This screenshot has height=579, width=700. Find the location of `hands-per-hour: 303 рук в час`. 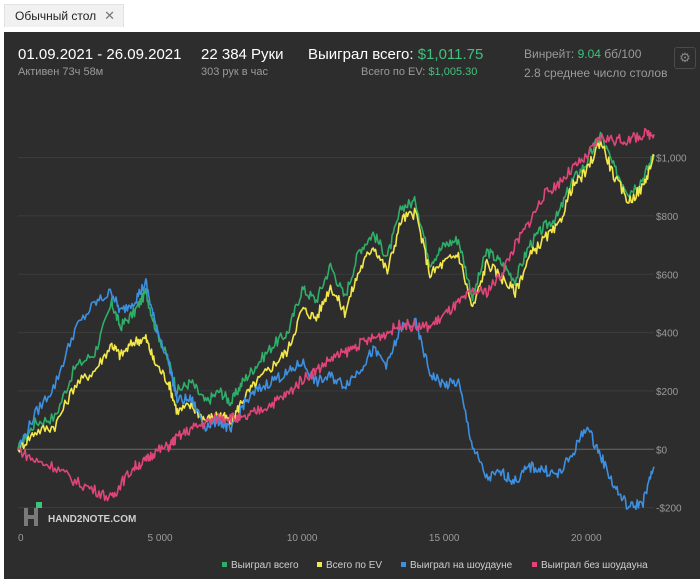

hands-per-hour: 303 рук в час is located at coordinates (235, 72).